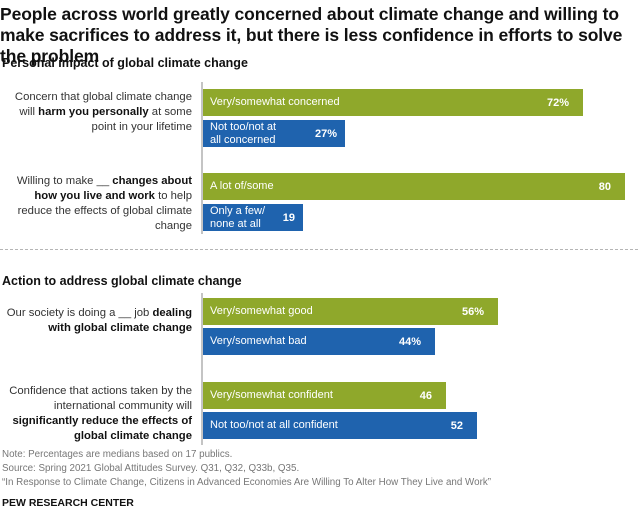 The width and height of the screenshot is (638, 525). What do you see at coordinates (288, 217) in the screenshot?
I see `bar-value-label: 19` at bounding box center [288, 217].